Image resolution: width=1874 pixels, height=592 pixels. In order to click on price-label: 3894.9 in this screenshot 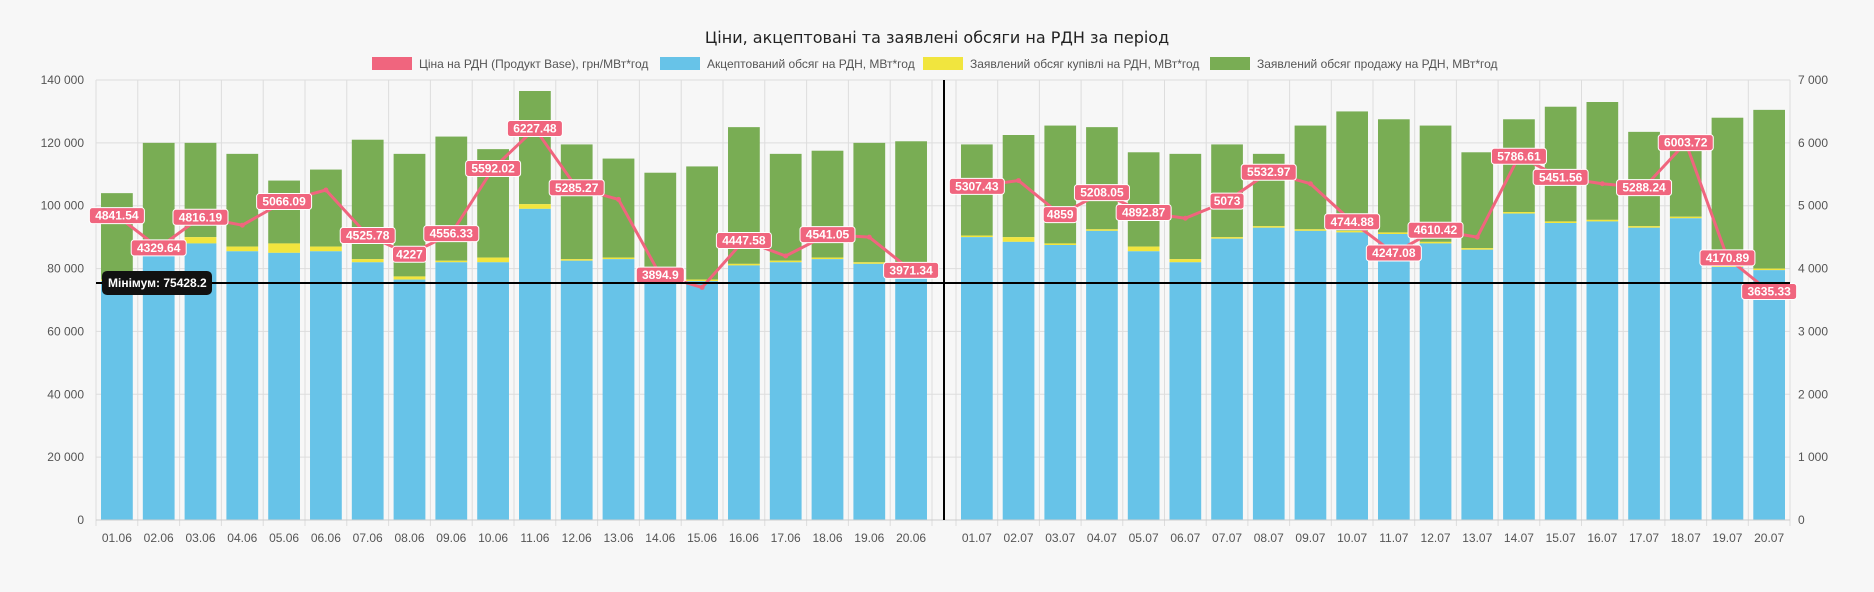, I will do `click(660, 275)`.